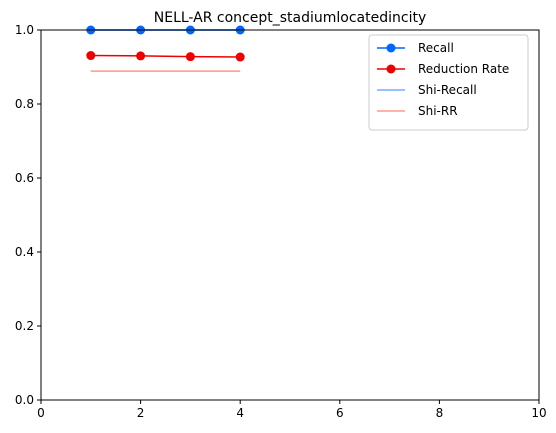  Describe the element at coordinates (340, 413) in the screenshot. I see `x-tick-label: 6` at that location.